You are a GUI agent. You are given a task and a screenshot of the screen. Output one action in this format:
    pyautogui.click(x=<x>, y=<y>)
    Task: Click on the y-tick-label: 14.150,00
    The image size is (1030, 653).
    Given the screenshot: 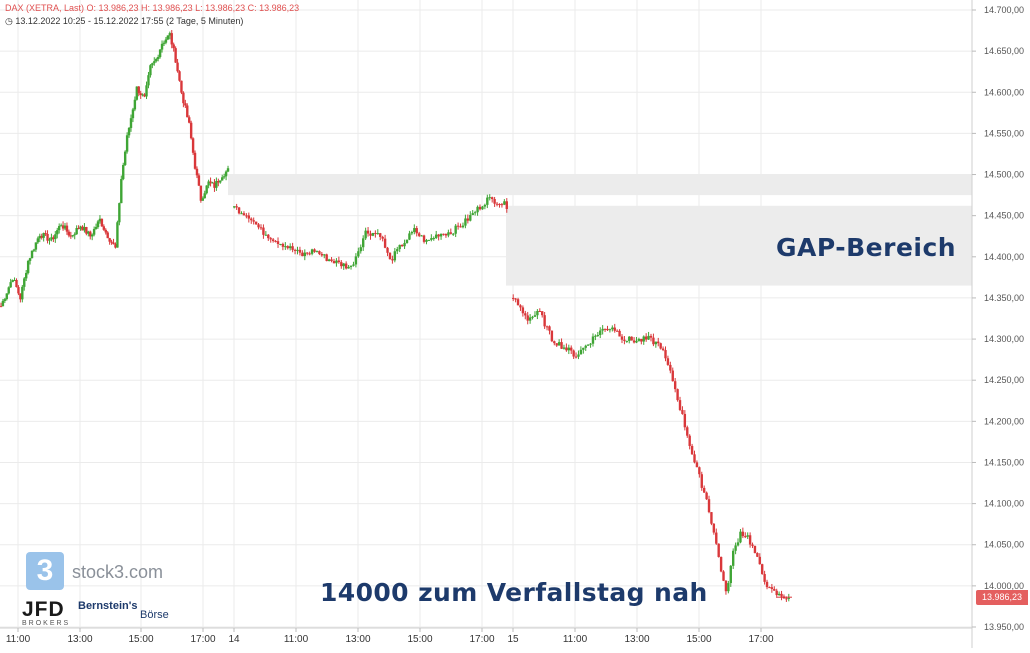 What is the action you would take?
    pyautogui.click(x=1004, y=462)
    